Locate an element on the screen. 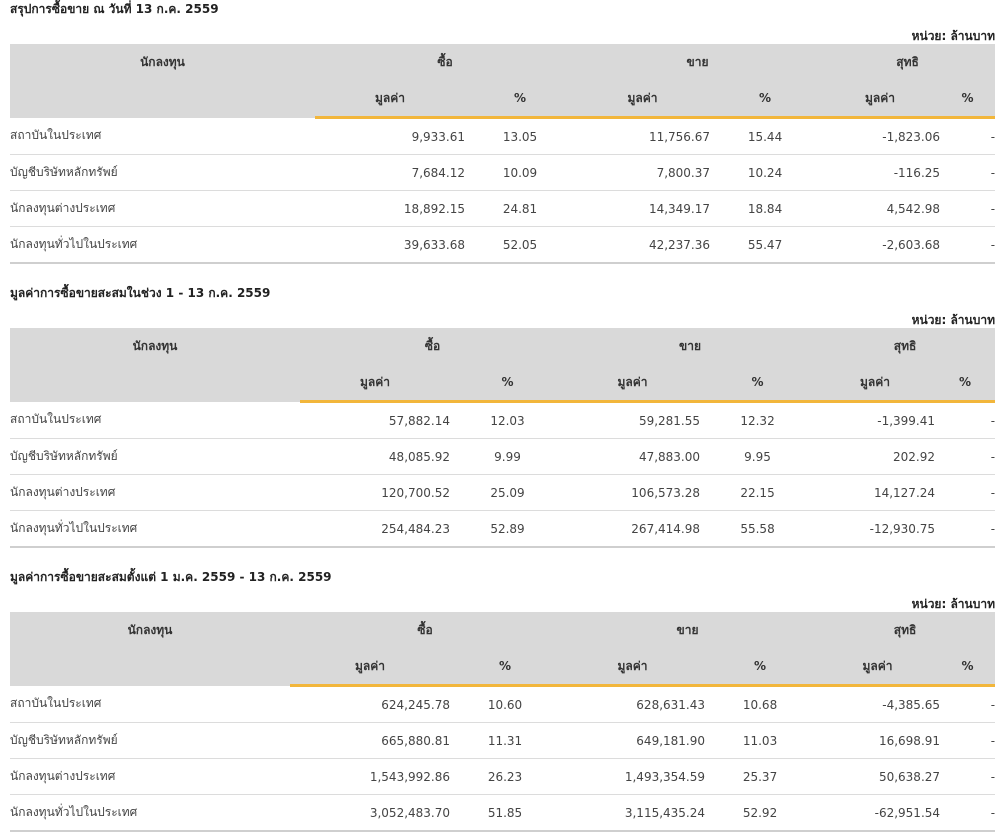  net-value-cell: 50,638.27 is located at coordinates (878, 776).